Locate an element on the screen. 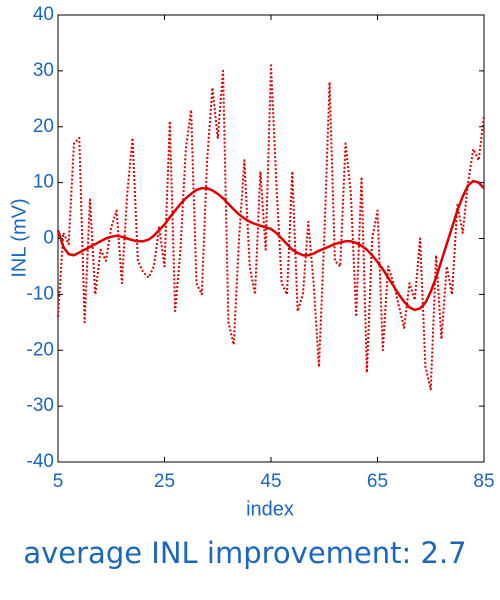  x-axis-label: index is located at coordinates (270, 509).